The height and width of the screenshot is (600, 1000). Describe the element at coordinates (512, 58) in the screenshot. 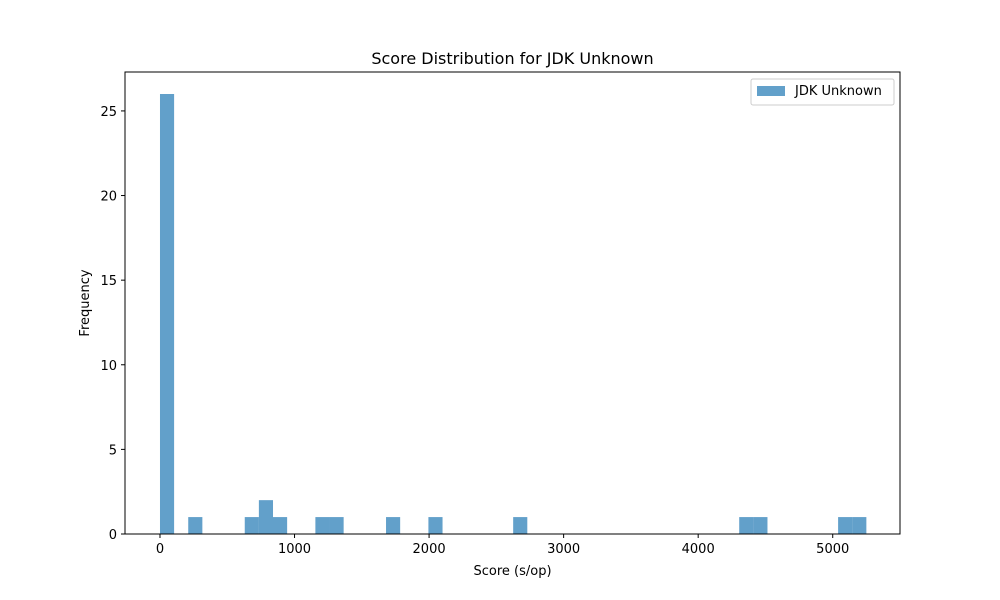

I see `chart-title: Score Distribution for JDK Unknown` at that location.